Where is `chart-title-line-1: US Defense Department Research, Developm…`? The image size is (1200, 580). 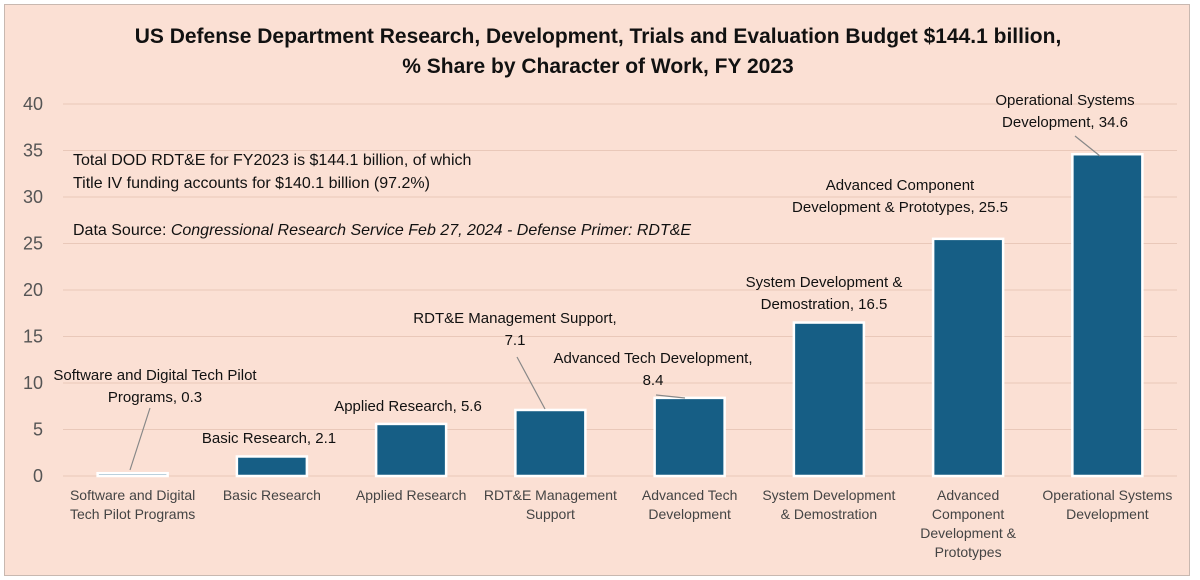 chart-title-line-1: US Defense Department Research, Developm… is located at coordinates (598, 36).